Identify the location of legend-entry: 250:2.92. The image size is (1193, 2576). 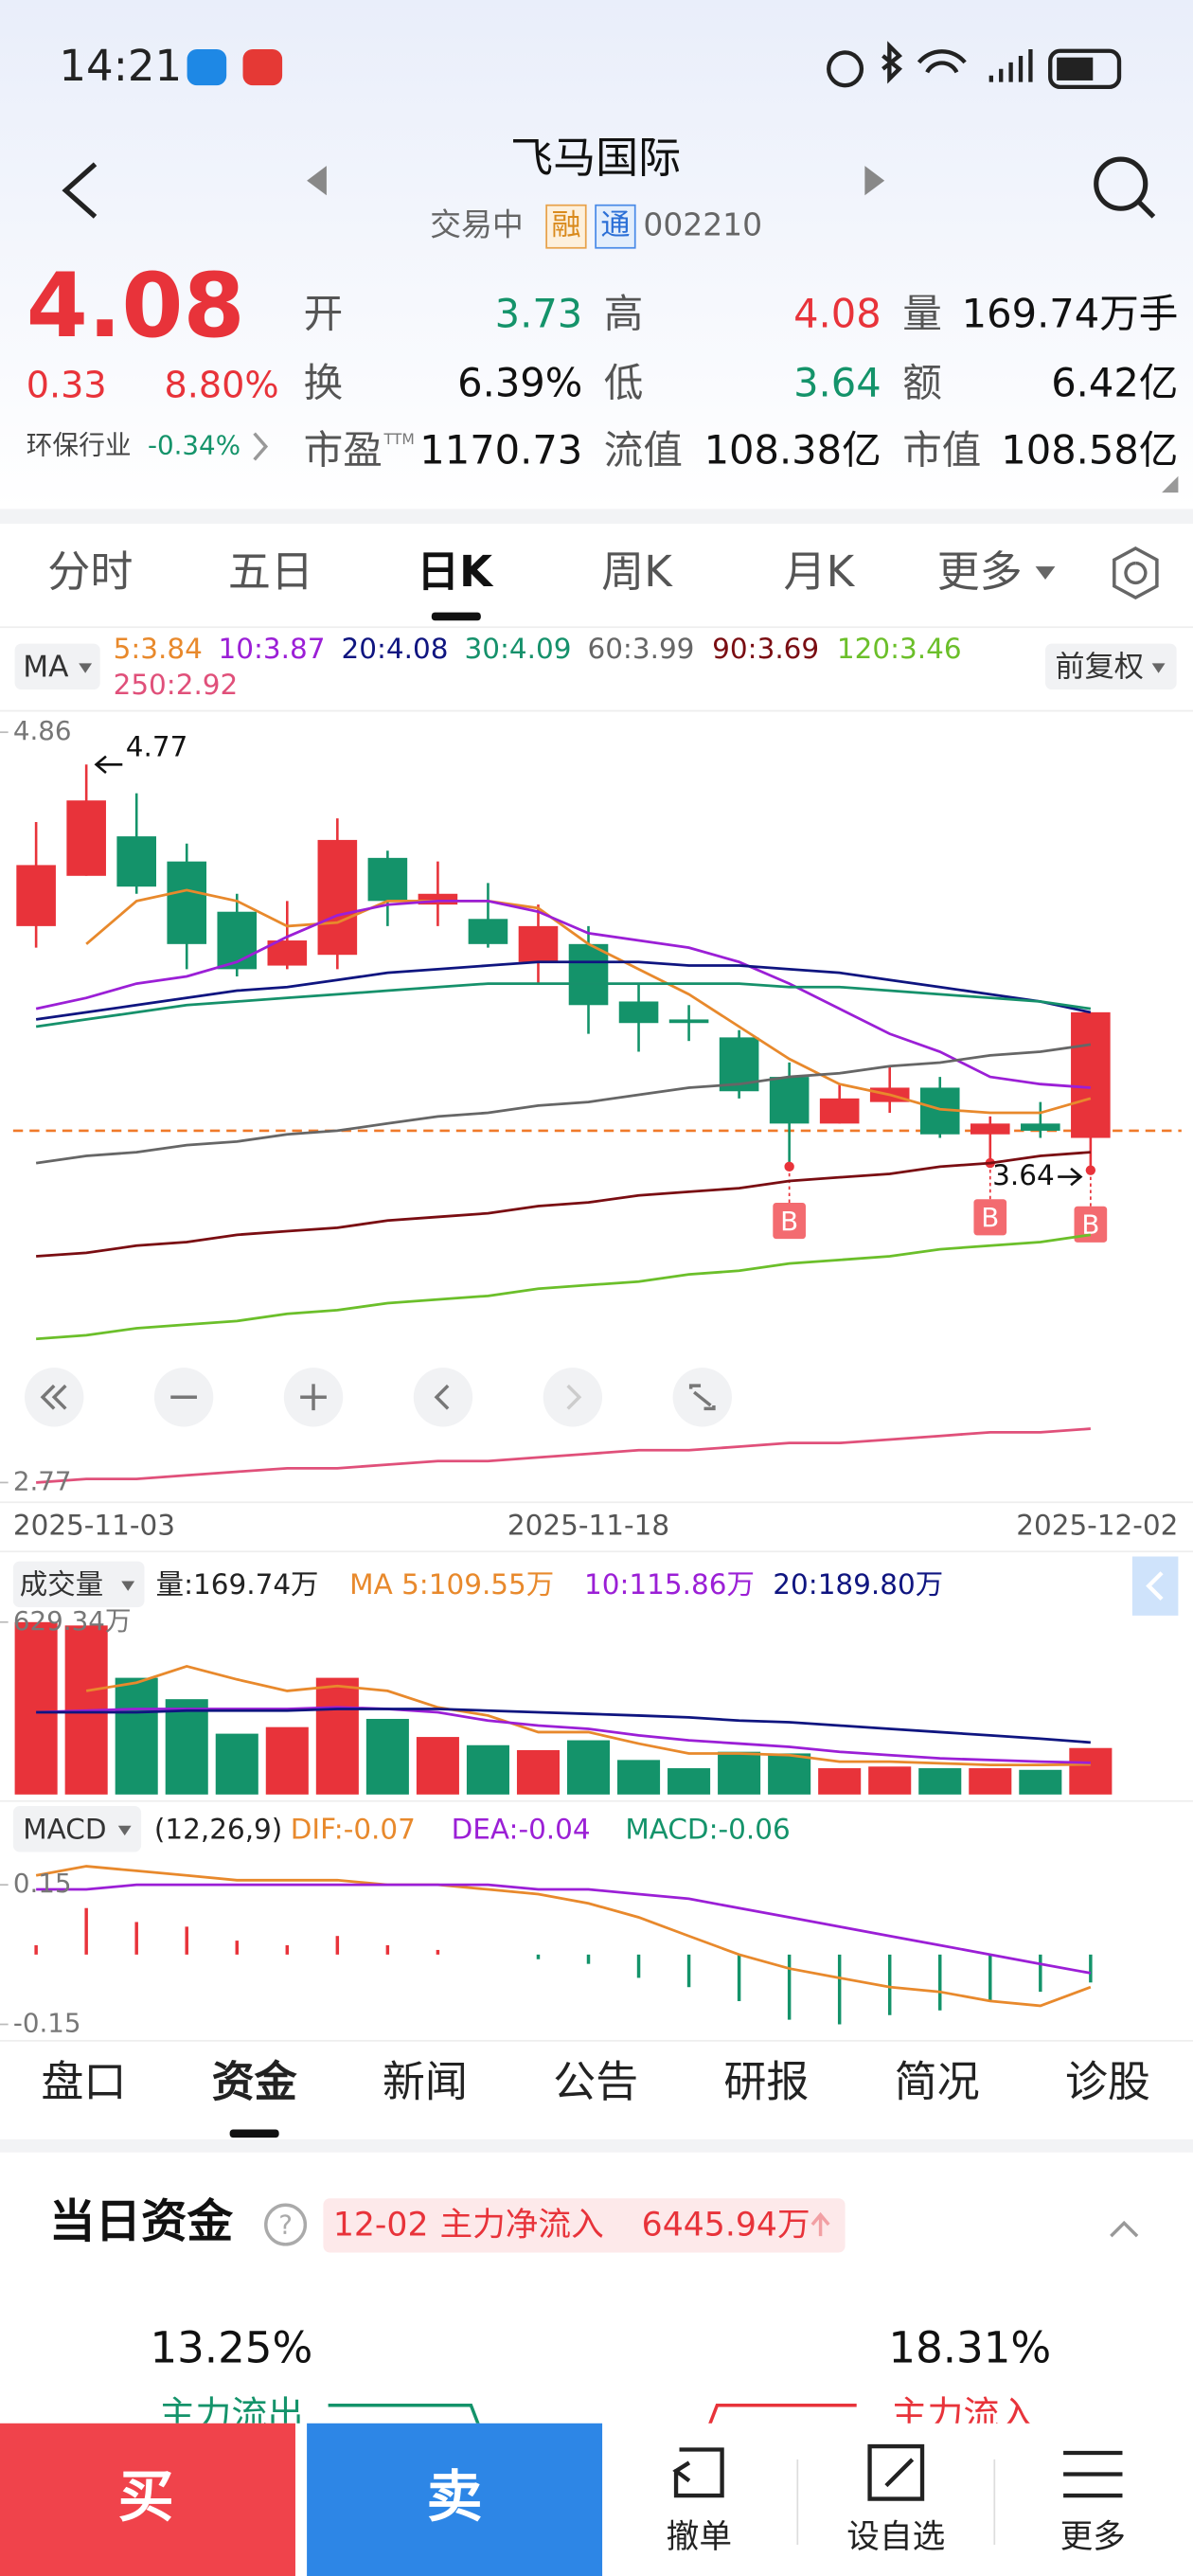
(176, 685).